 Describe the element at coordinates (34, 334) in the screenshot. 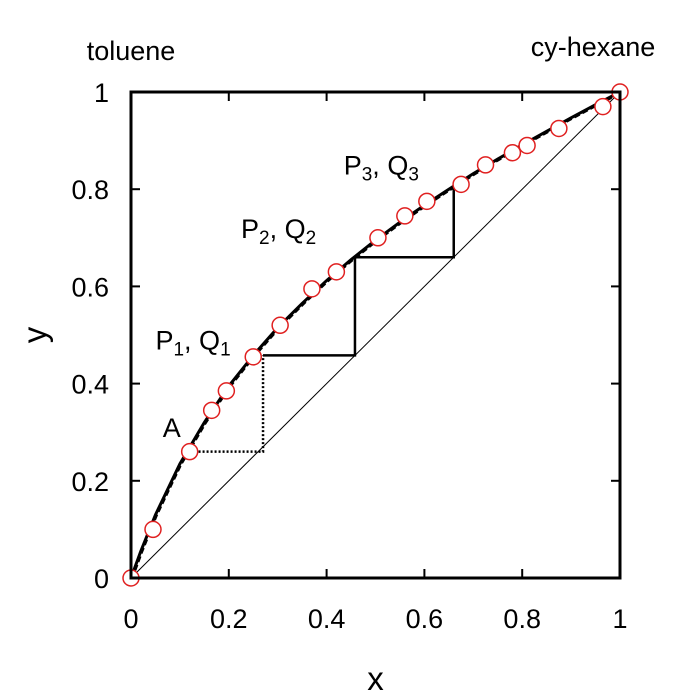

I see `y-axis-label: y` at that location.